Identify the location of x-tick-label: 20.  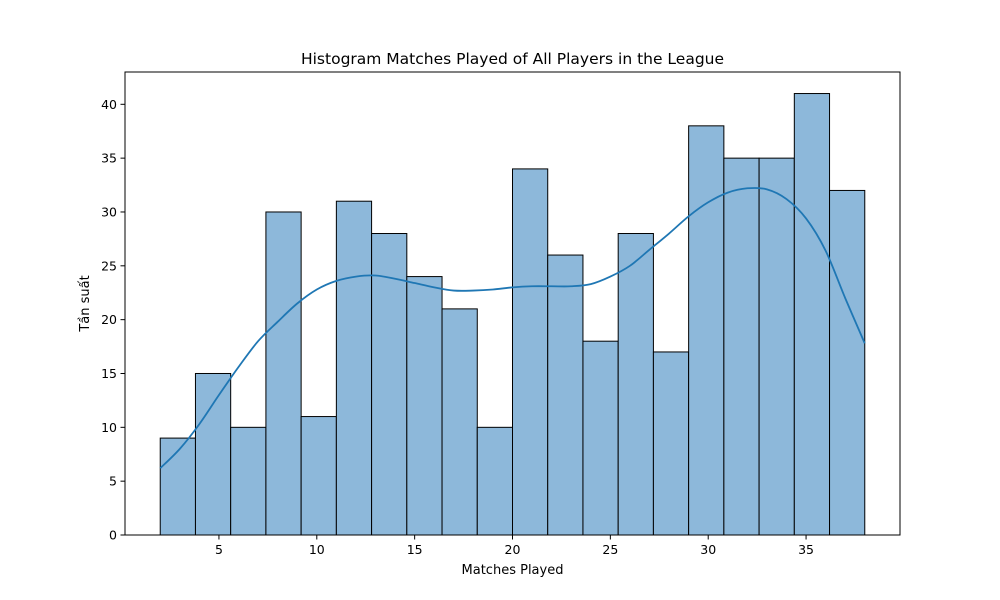
(513, 549).